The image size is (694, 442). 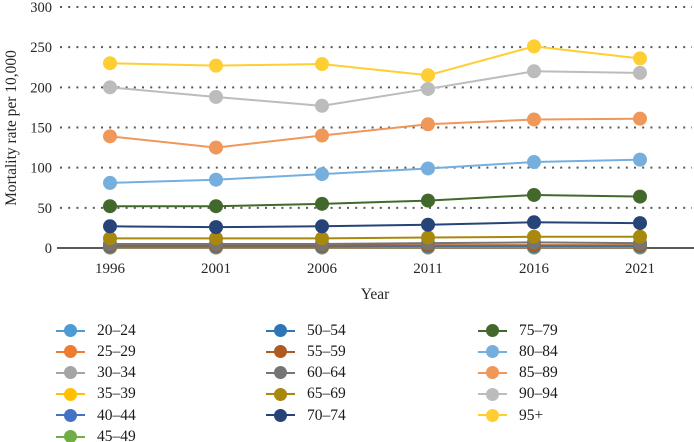 I want to click on legend-item: 50–54, so click(x=306, y=330).